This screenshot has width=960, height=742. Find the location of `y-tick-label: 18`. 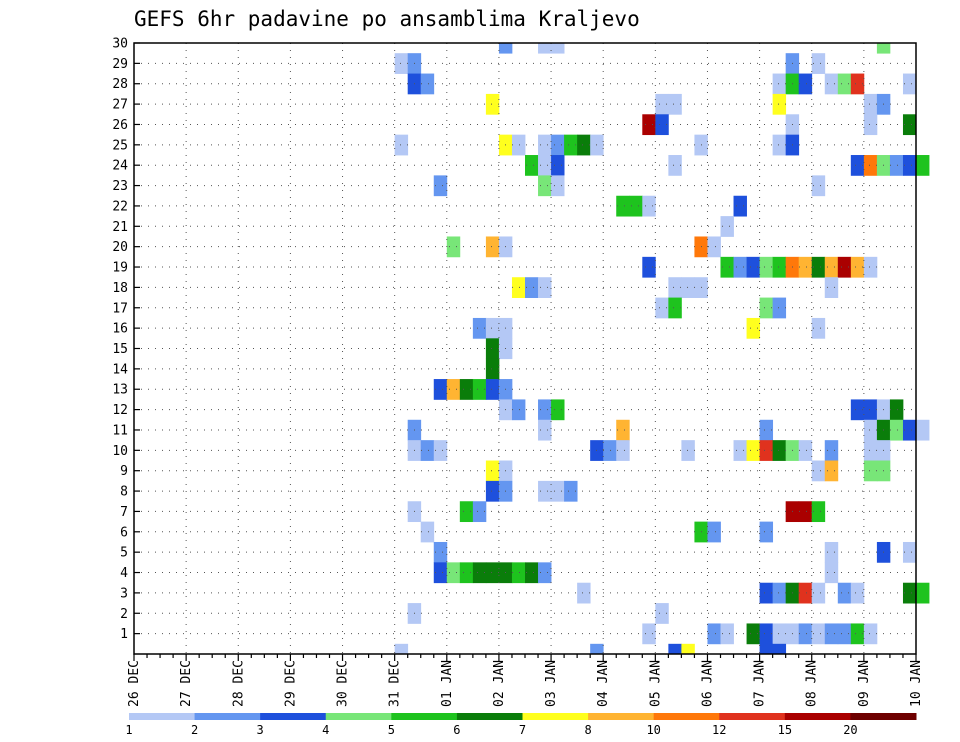

y-tick-label: 18 is located at coordinates (120, 288).